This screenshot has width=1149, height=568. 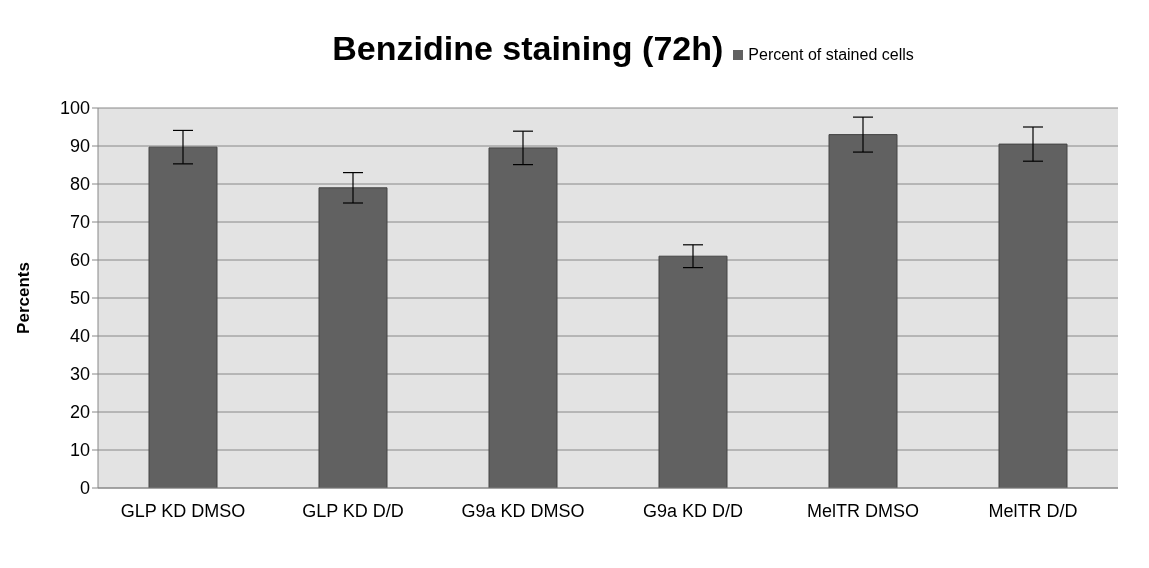 I want to click on x-tick-label: GLP KD DMSO, so click(x=183, y=510).